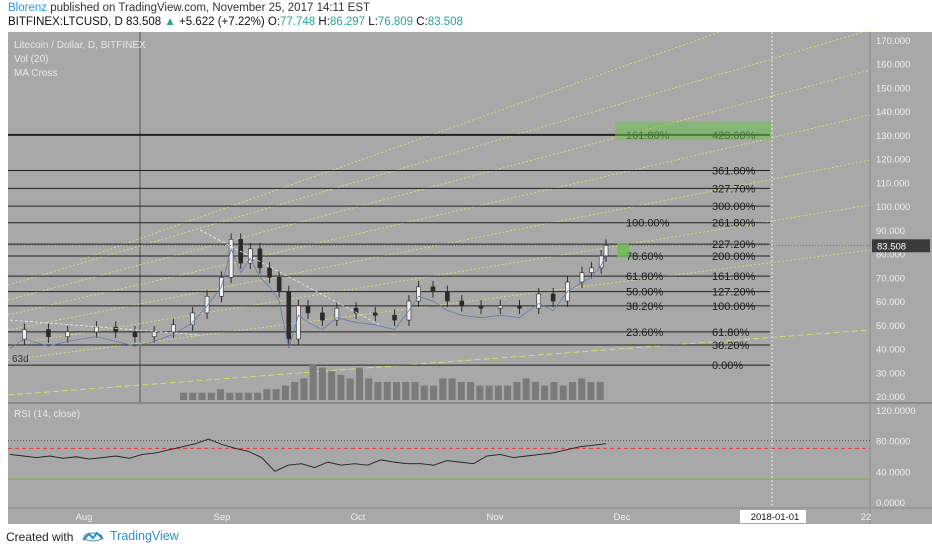 Image resolution: width=932 pixels, height=550 pixels. What do you see at coordinates (893, 41) in the screenshot?
I see `price-tick-label: 170.000` at bounding box center [893, 41].